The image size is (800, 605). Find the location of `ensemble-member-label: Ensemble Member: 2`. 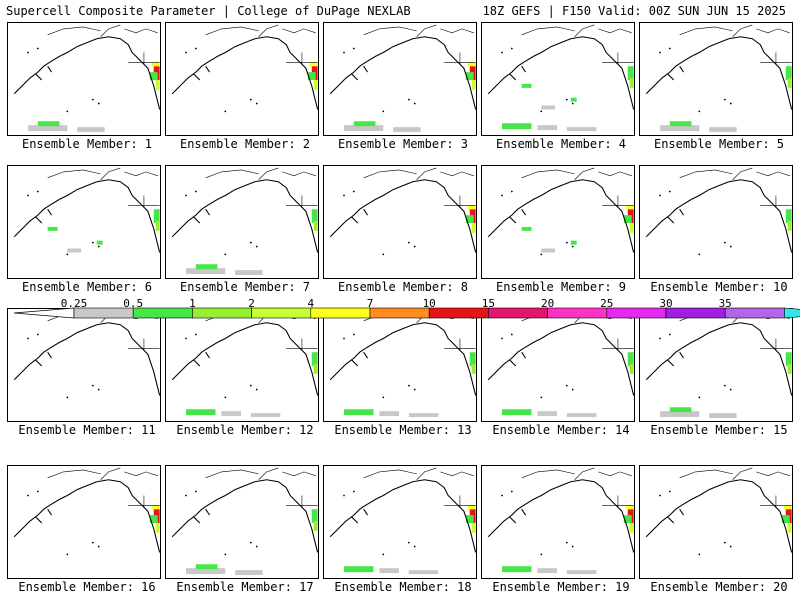

ensemble-member-label: Ensemble Member: 2 is located at coordinates (245, 144).